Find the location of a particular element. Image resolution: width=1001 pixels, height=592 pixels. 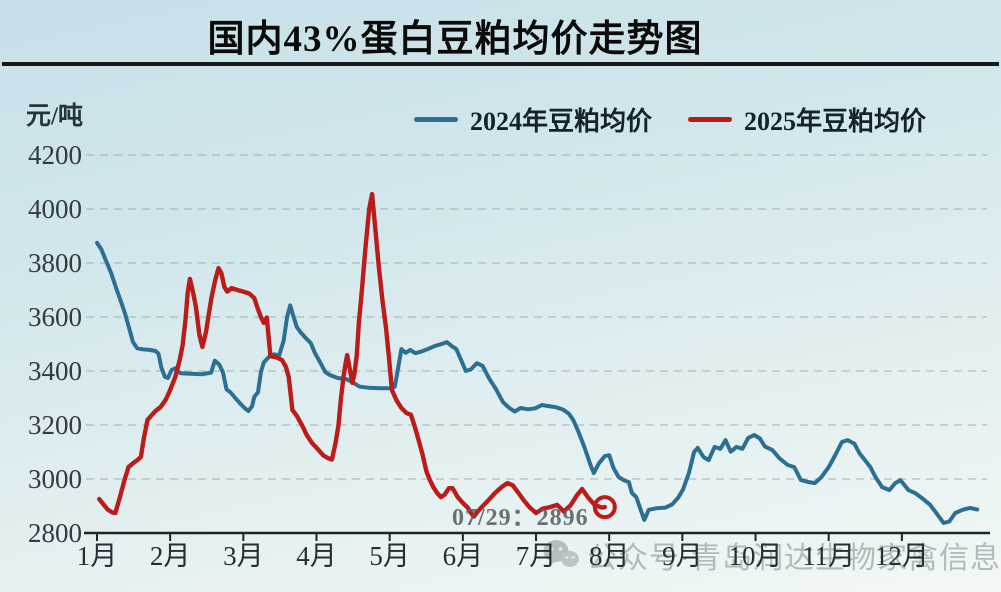

watermark: 公众号·青岛润达生物家禽信息 is located at coordinates (771, 555).